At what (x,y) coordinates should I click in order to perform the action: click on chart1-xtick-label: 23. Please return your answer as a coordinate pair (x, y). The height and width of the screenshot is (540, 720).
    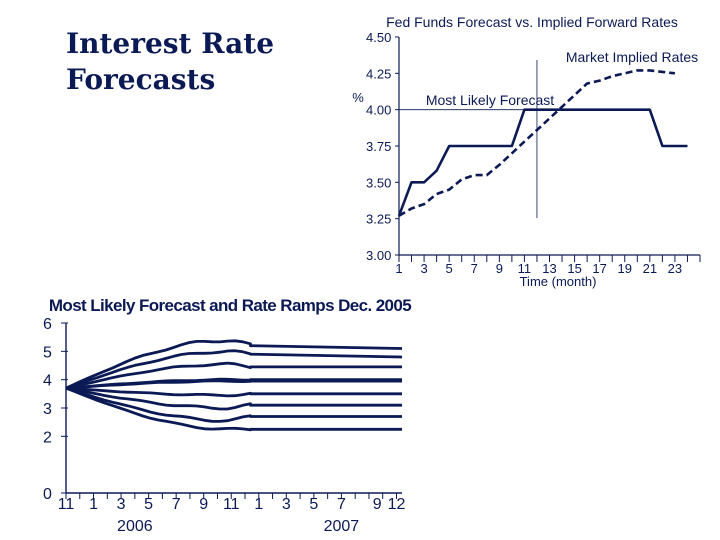
    Looking at the image, I should click on (675, 268).